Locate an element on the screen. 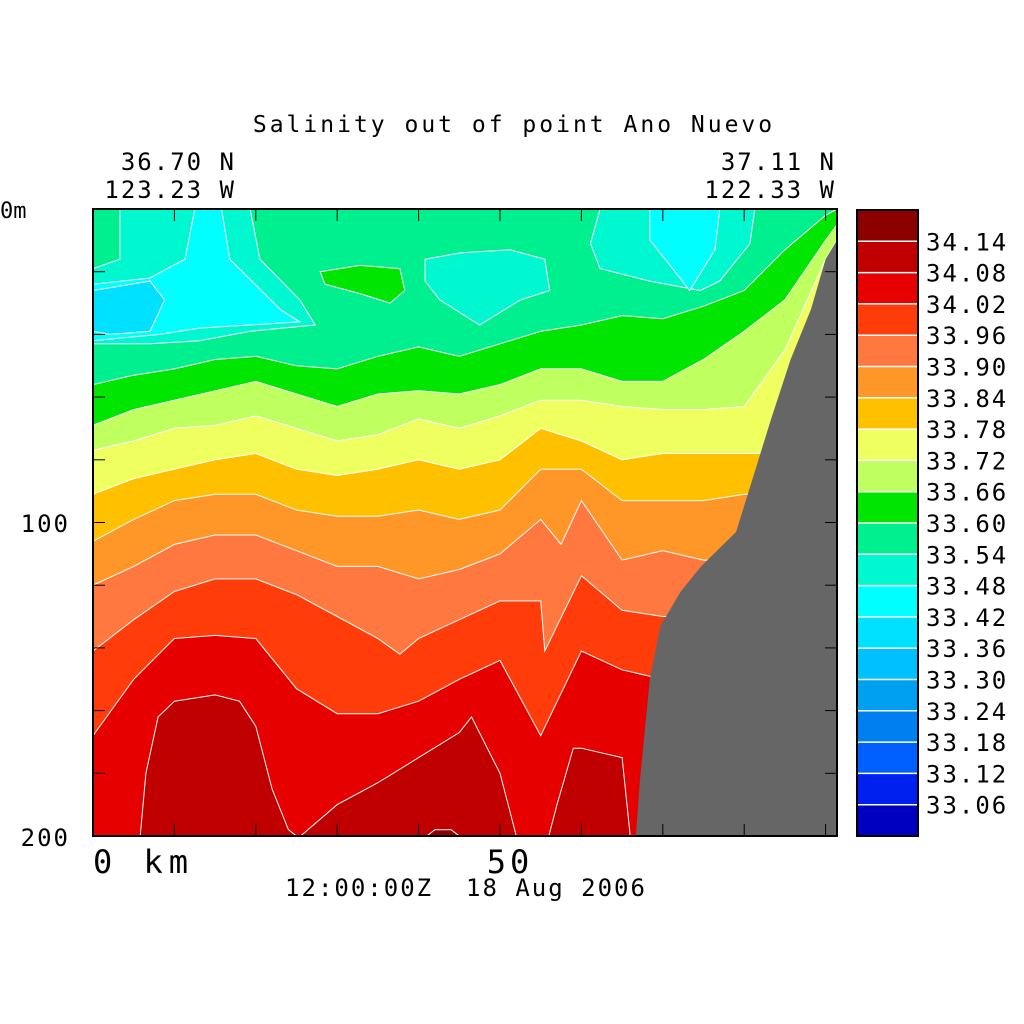  colorbar-label: 33.78 is located at coordinates (967, 430).